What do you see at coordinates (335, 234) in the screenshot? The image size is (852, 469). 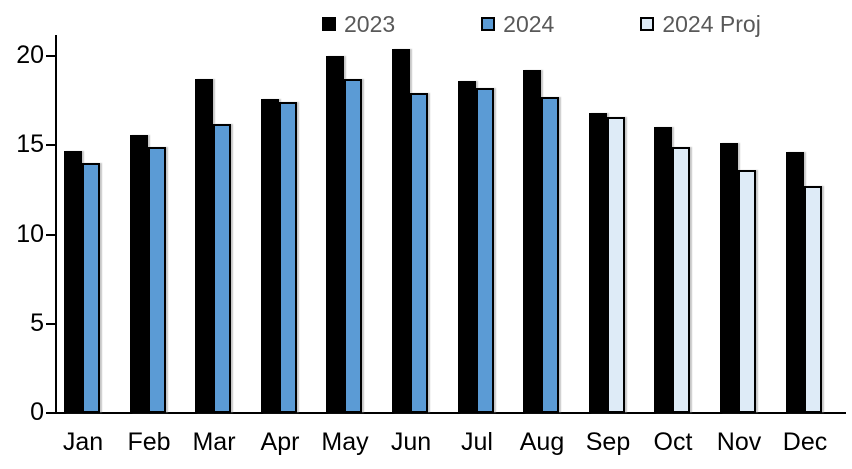 I see `bar-2023-may` at bounding box center [335, 234].